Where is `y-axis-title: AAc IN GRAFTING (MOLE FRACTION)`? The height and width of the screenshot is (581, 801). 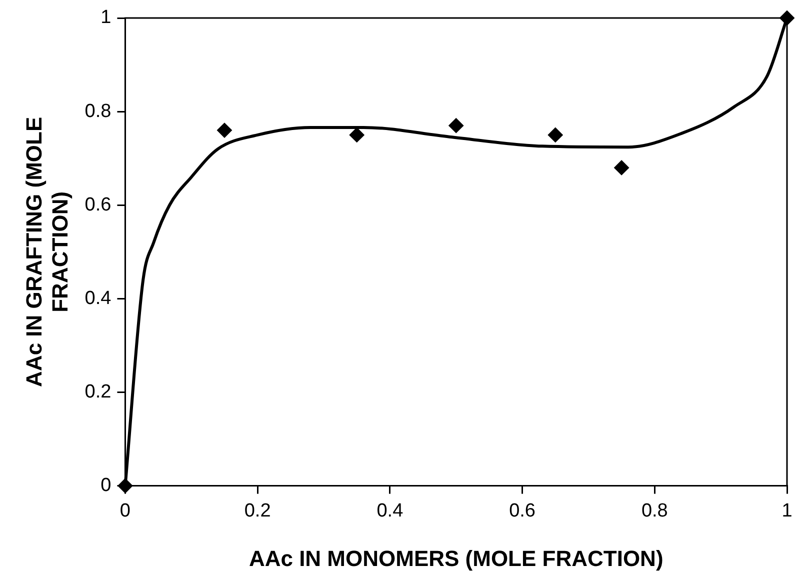 y-axis-title: AAc IN GRAFTING (MOLE FRACTION) is located at coordinates (47, 251).